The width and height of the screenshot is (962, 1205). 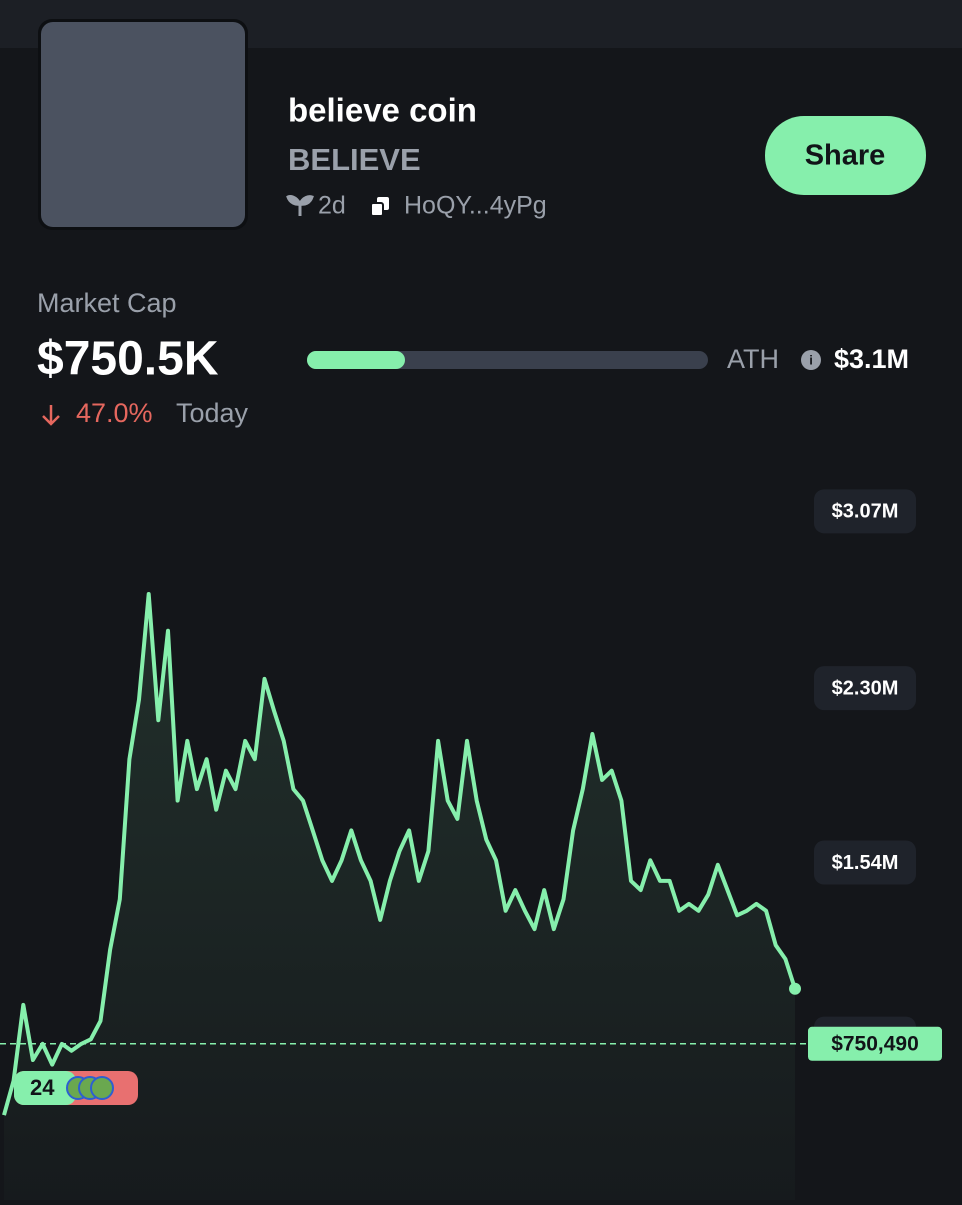 I want to click on copy-icon-back, so click(x=377, y=209).